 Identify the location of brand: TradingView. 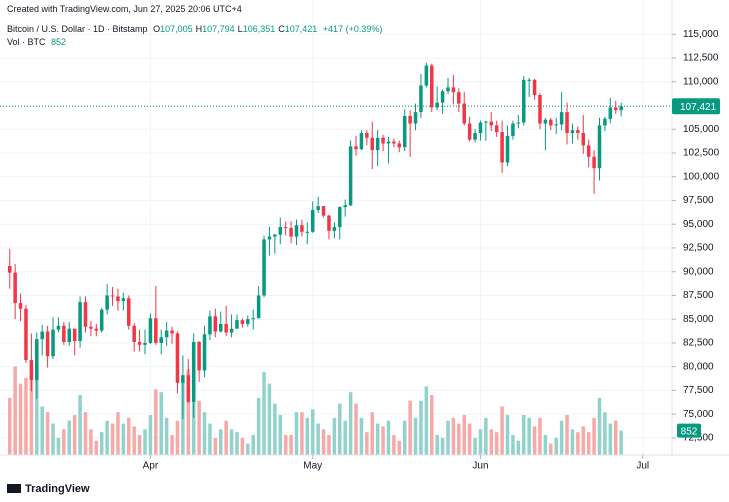
(57, 489).